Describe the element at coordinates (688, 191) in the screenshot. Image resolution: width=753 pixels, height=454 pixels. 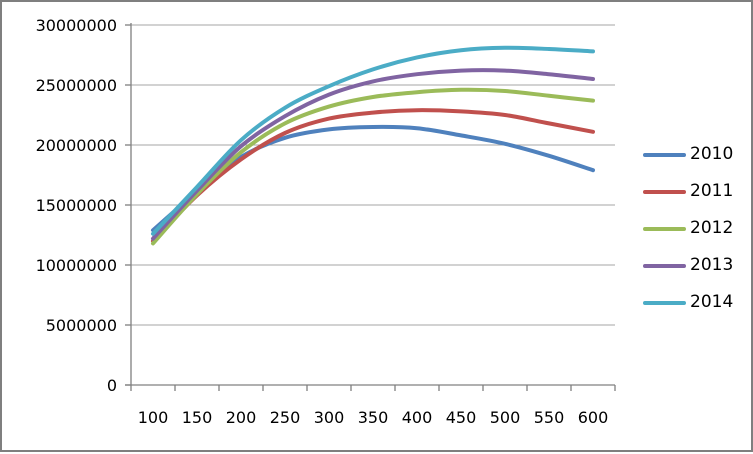
I see `legend-item-2011: 2011` at that location.